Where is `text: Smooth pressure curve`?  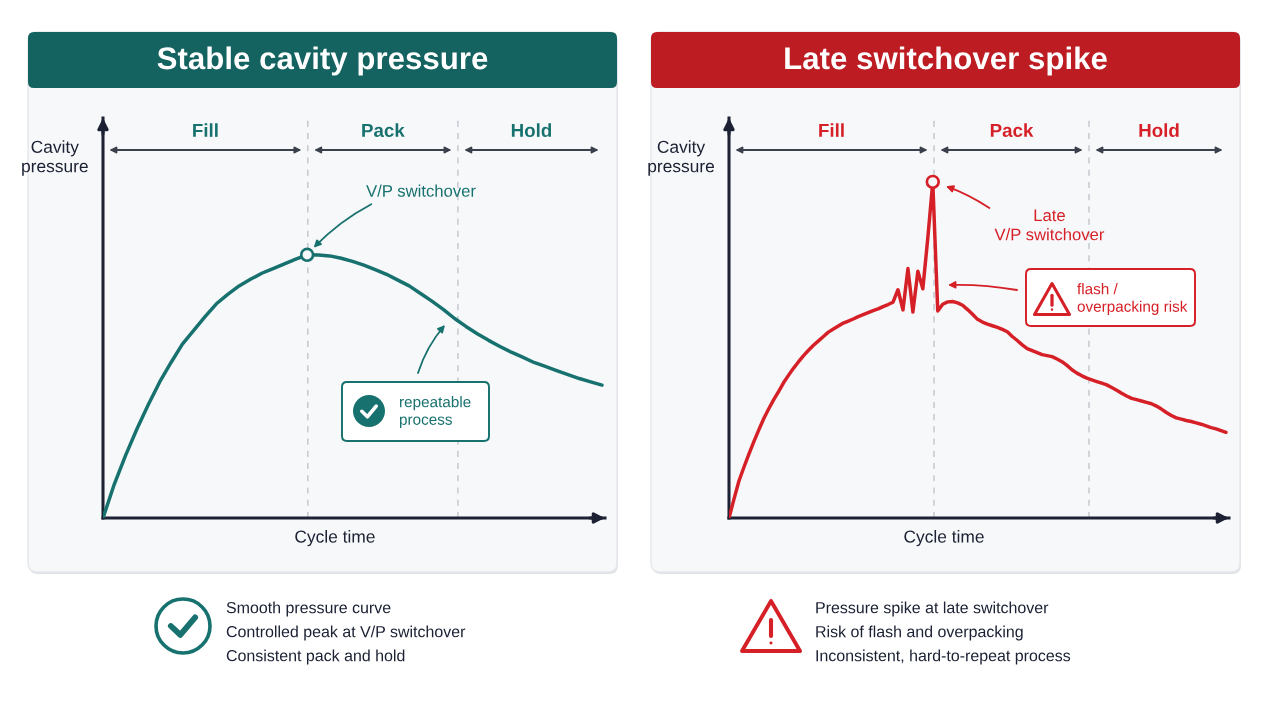 text: Smooth pressure curve is located at coordinates (308, 609).